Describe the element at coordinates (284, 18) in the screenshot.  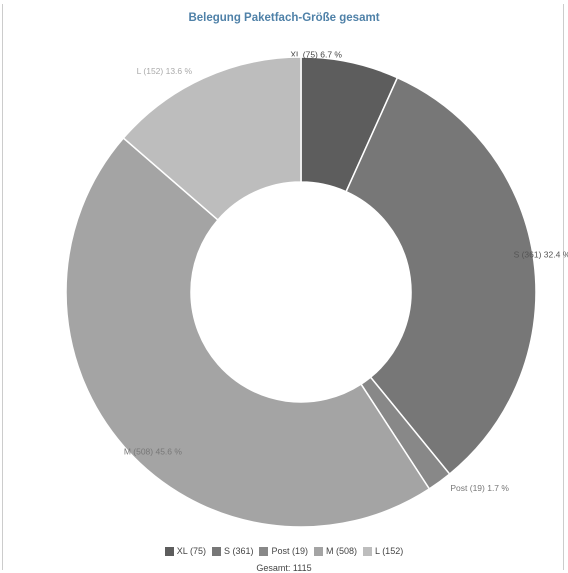
I see `chart-title: Belegung Paketfach-Größe gesamt` at that location.